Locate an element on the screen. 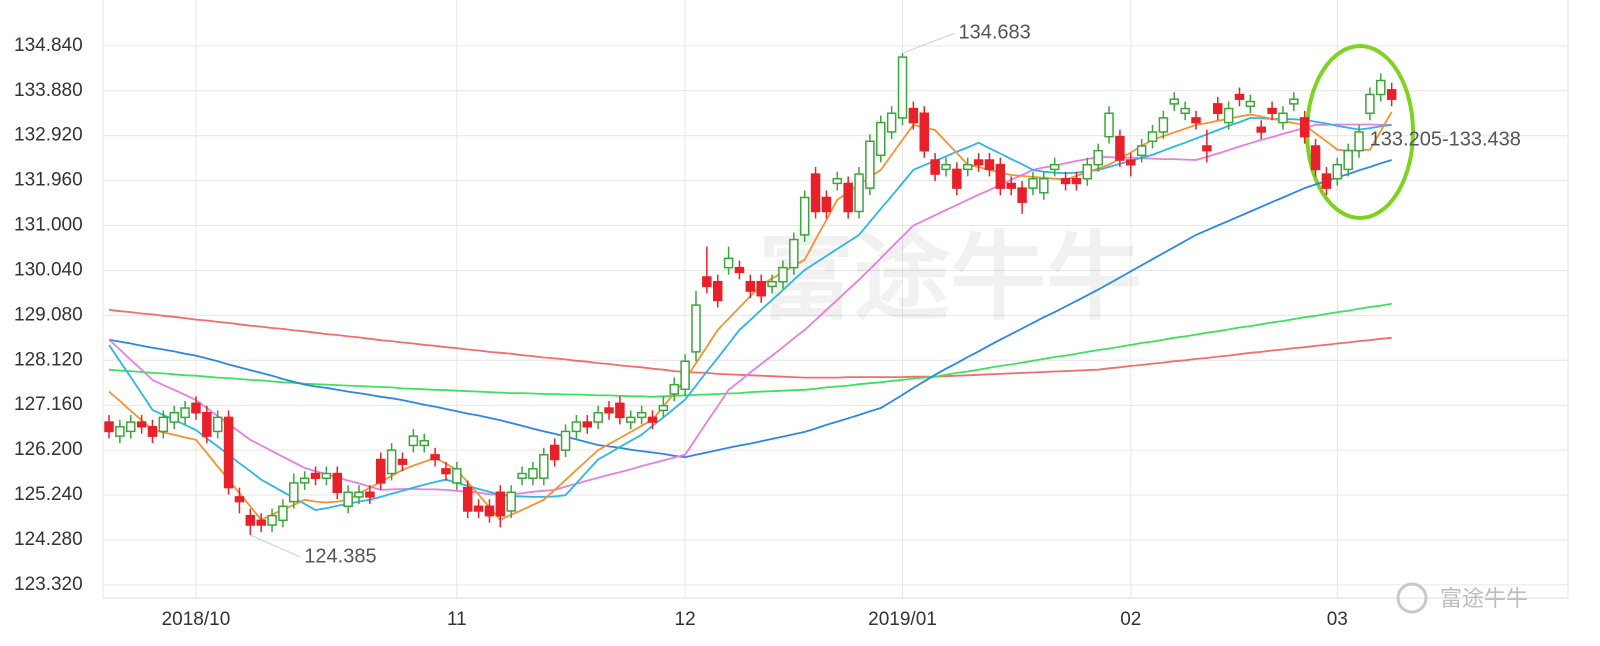 Image resolution: width=1600 pixels, height=646 pixels. y-tick-label: 127.160 is located at coordinates (48, 404).